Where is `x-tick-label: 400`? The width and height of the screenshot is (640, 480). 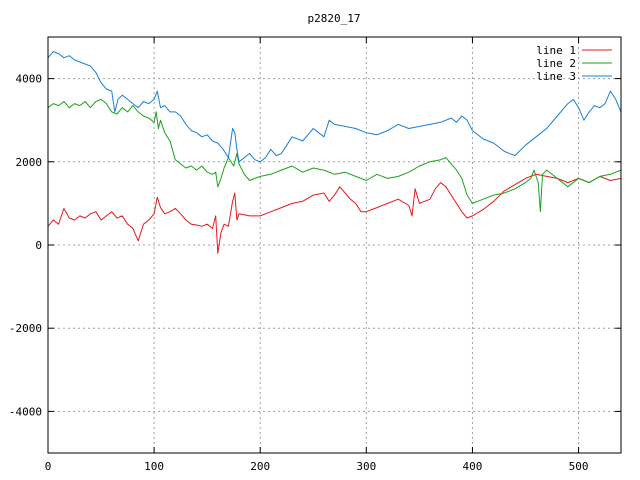 x-tick-label: 400 is located at coordinates (473, 466).